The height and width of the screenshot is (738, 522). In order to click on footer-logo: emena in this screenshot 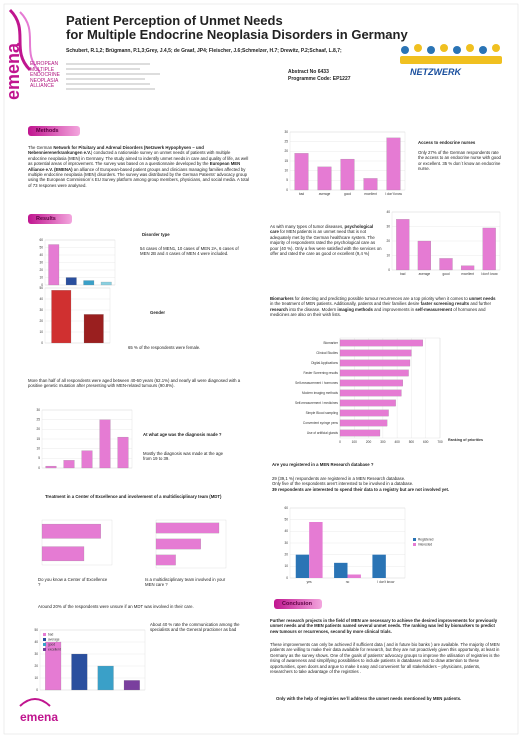, I will do `click(39, 717)`.